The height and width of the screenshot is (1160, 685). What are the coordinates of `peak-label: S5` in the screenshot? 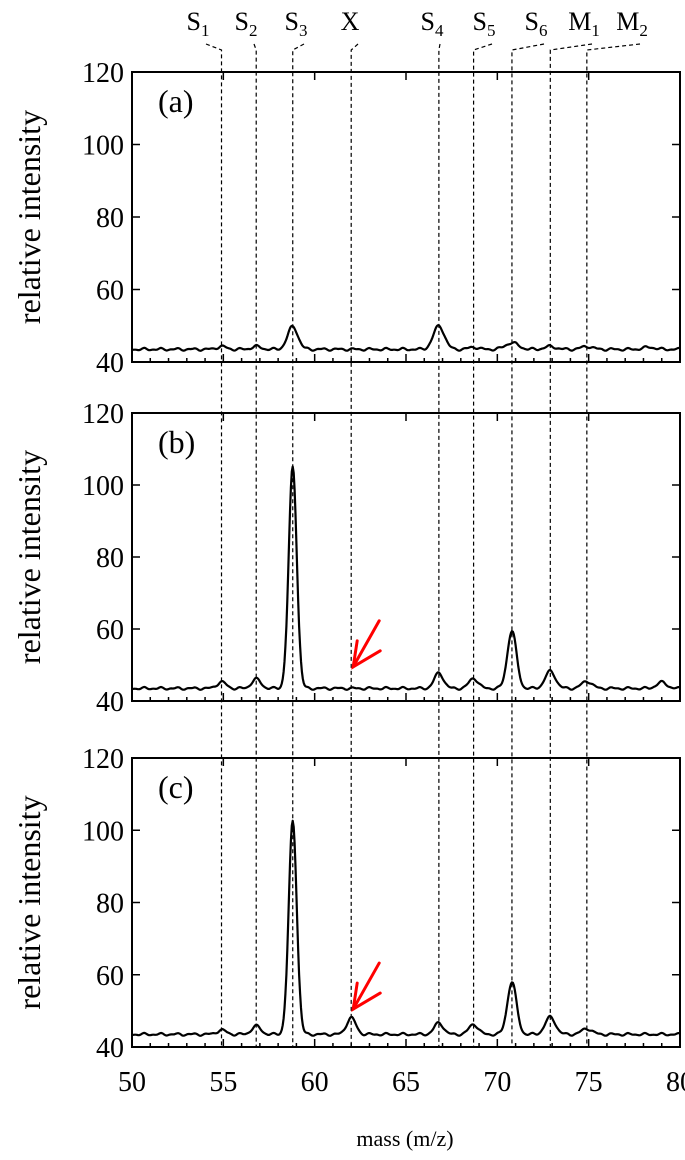 It's located at (484, 23).